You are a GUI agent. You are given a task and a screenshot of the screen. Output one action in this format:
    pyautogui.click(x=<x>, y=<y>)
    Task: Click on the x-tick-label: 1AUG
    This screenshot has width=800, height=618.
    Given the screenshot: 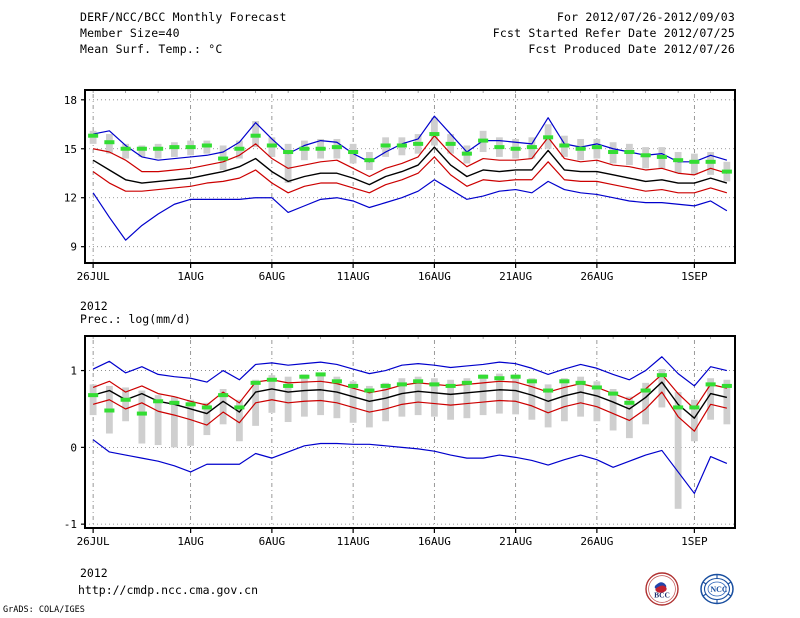 What is the action you would take?
    pyautogui.click(x=190, y=276)
    